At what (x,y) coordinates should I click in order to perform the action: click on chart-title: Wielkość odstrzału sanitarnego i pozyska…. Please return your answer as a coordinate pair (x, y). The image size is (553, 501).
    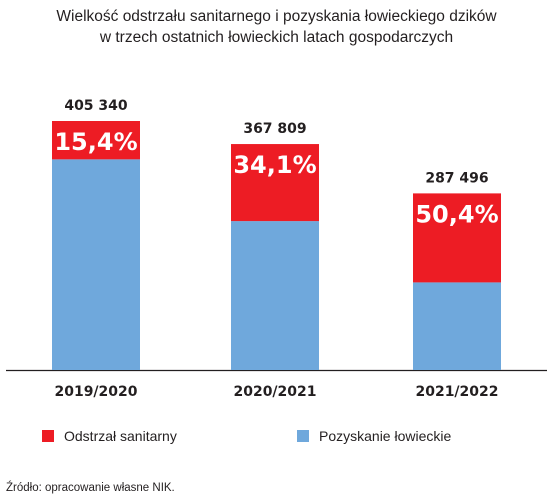
    Looking at the image, I should click on (276, 27).